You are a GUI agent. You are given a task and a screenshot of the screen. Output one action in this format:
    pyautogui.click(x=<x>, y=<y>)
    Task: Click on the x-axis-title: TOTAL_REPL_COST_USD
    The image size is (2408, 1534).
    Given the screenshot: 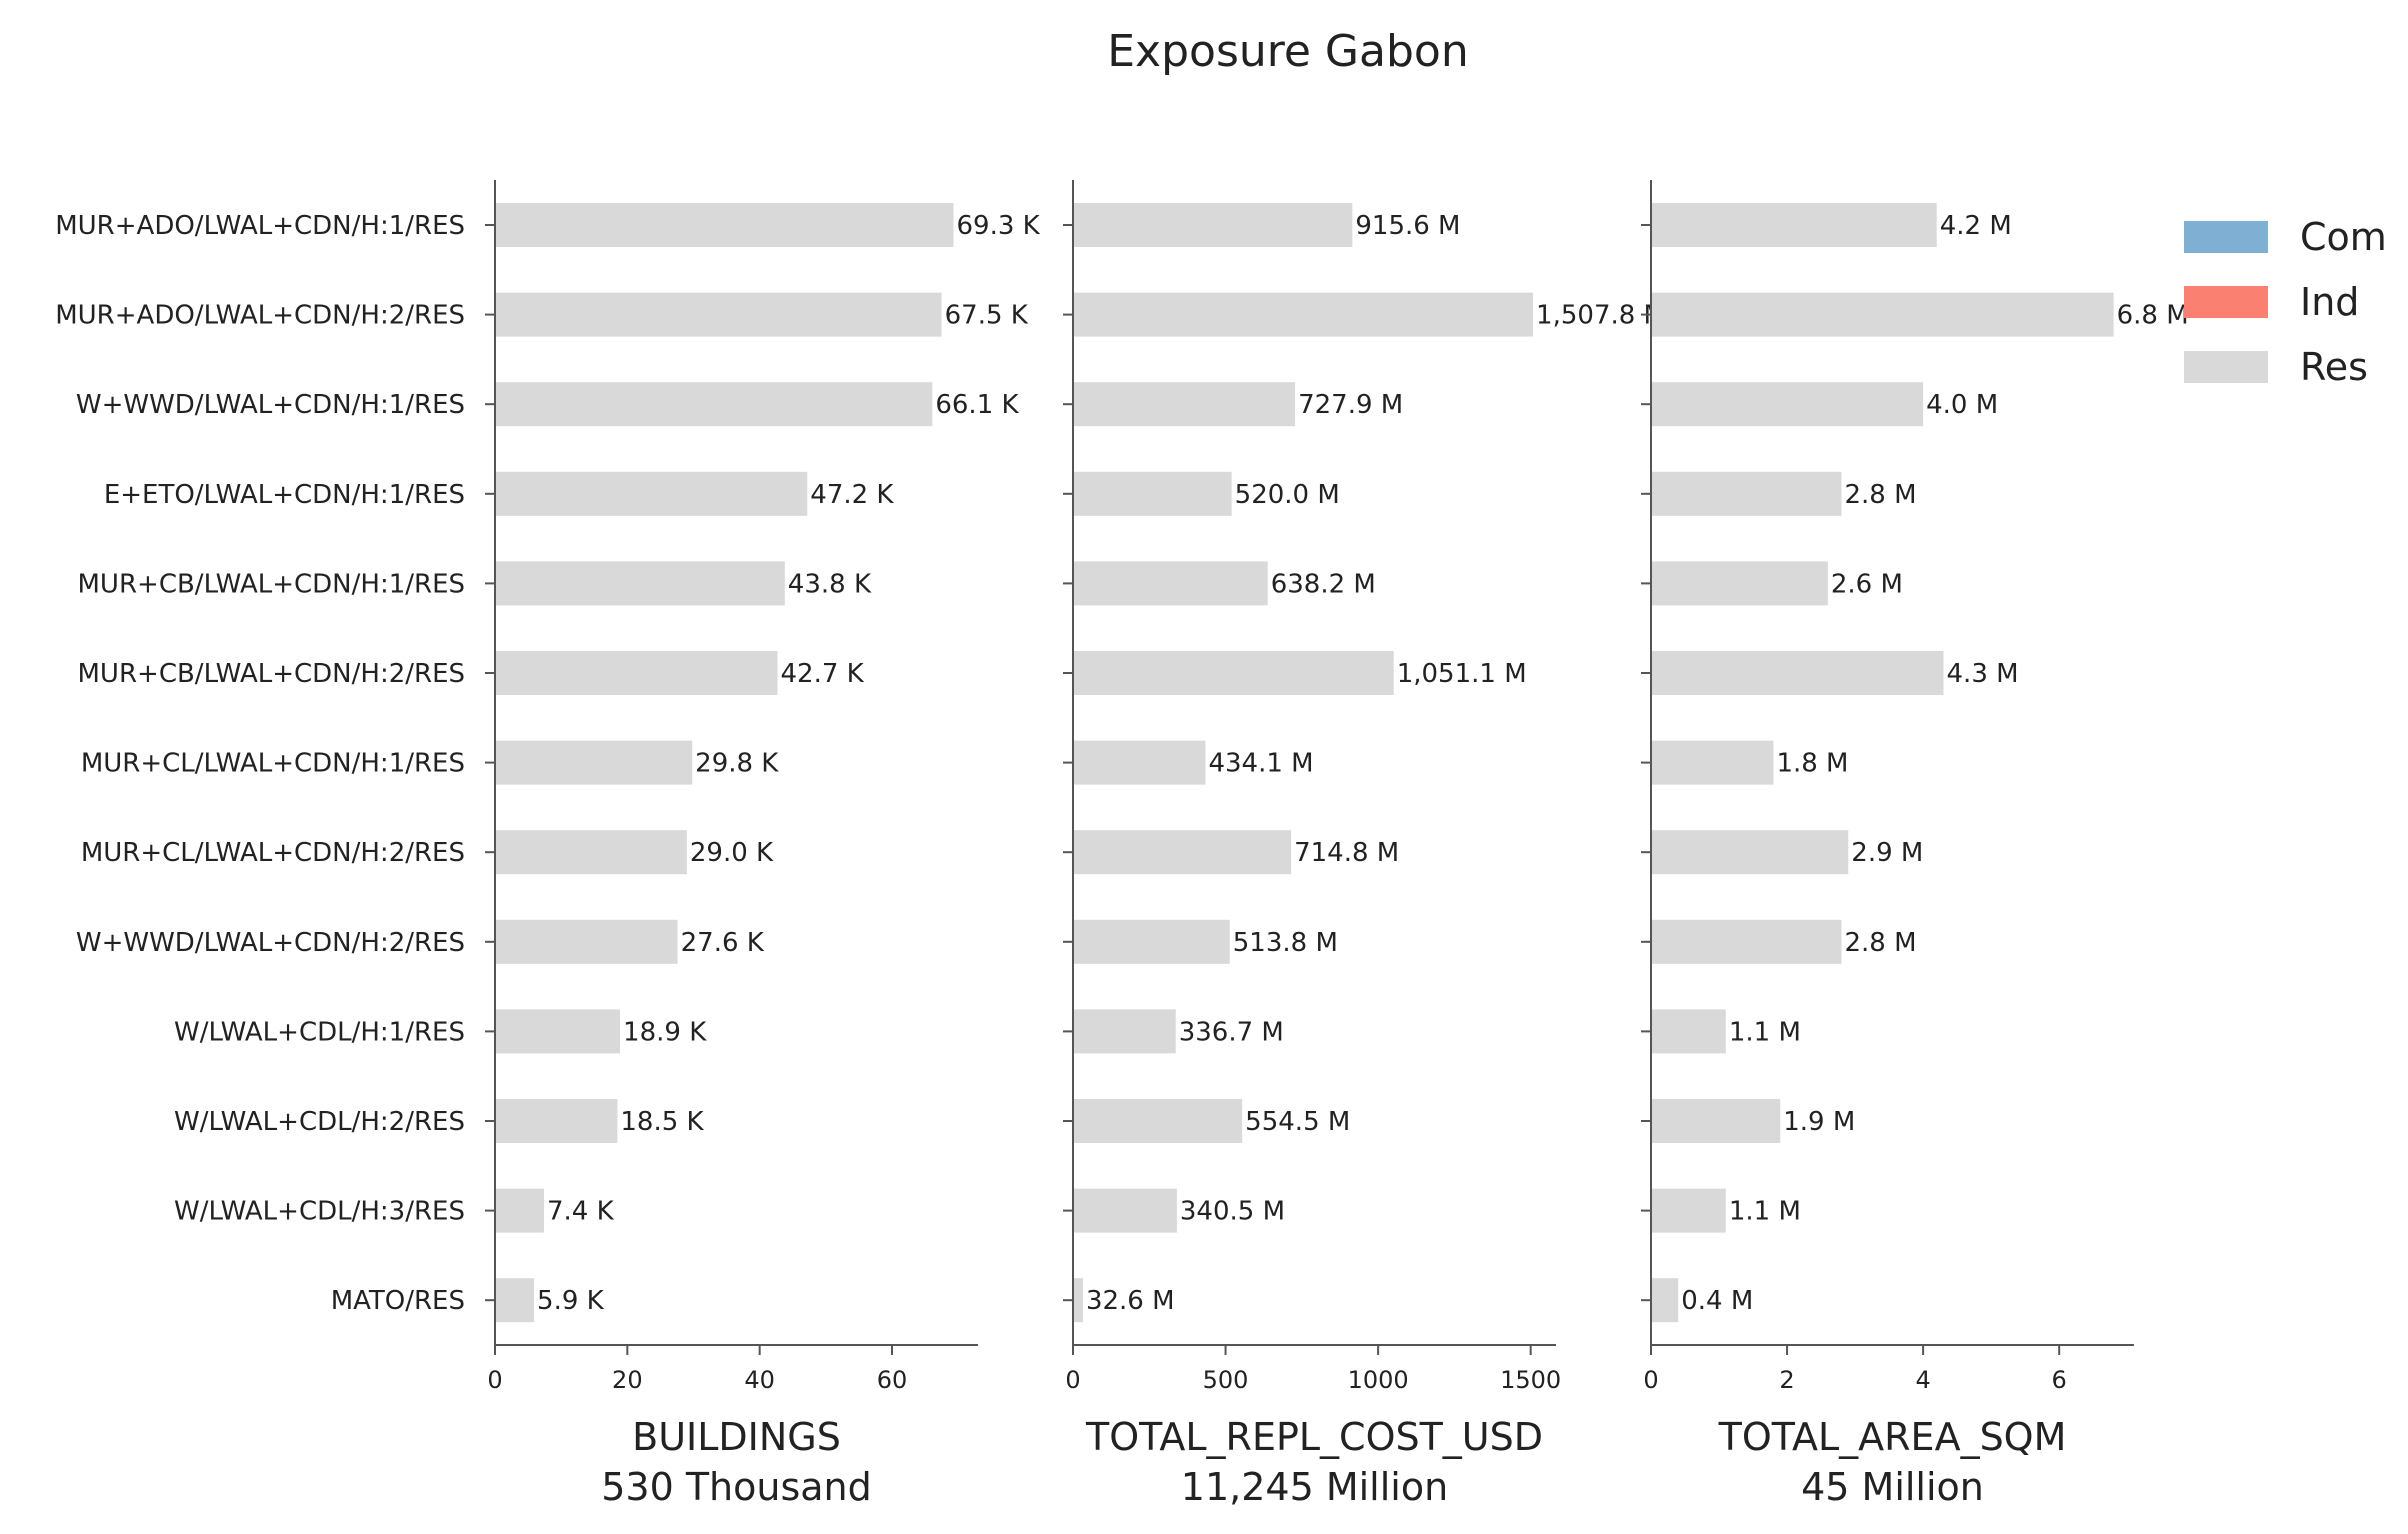 What is the action you would take?
    pyautogui.click(x=1314, y=1437)
    